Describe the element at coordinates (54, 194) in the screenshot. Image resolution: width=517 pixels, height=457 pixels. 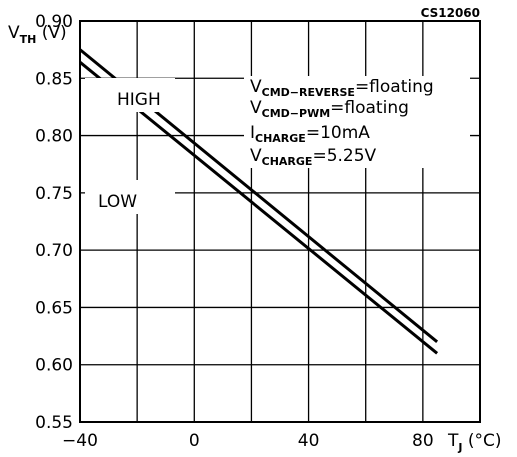
I see `y-tick-label: 0.75` at that location.